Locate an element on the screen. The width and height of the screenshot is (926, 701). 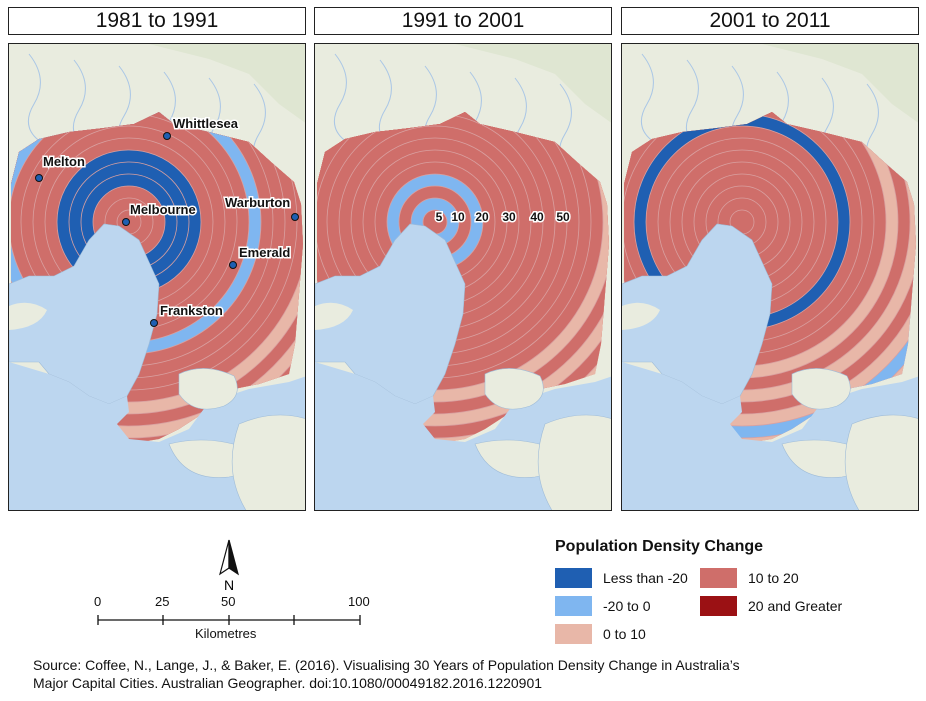
legend-title: Population Density Change is located at coordinates (659, 546).